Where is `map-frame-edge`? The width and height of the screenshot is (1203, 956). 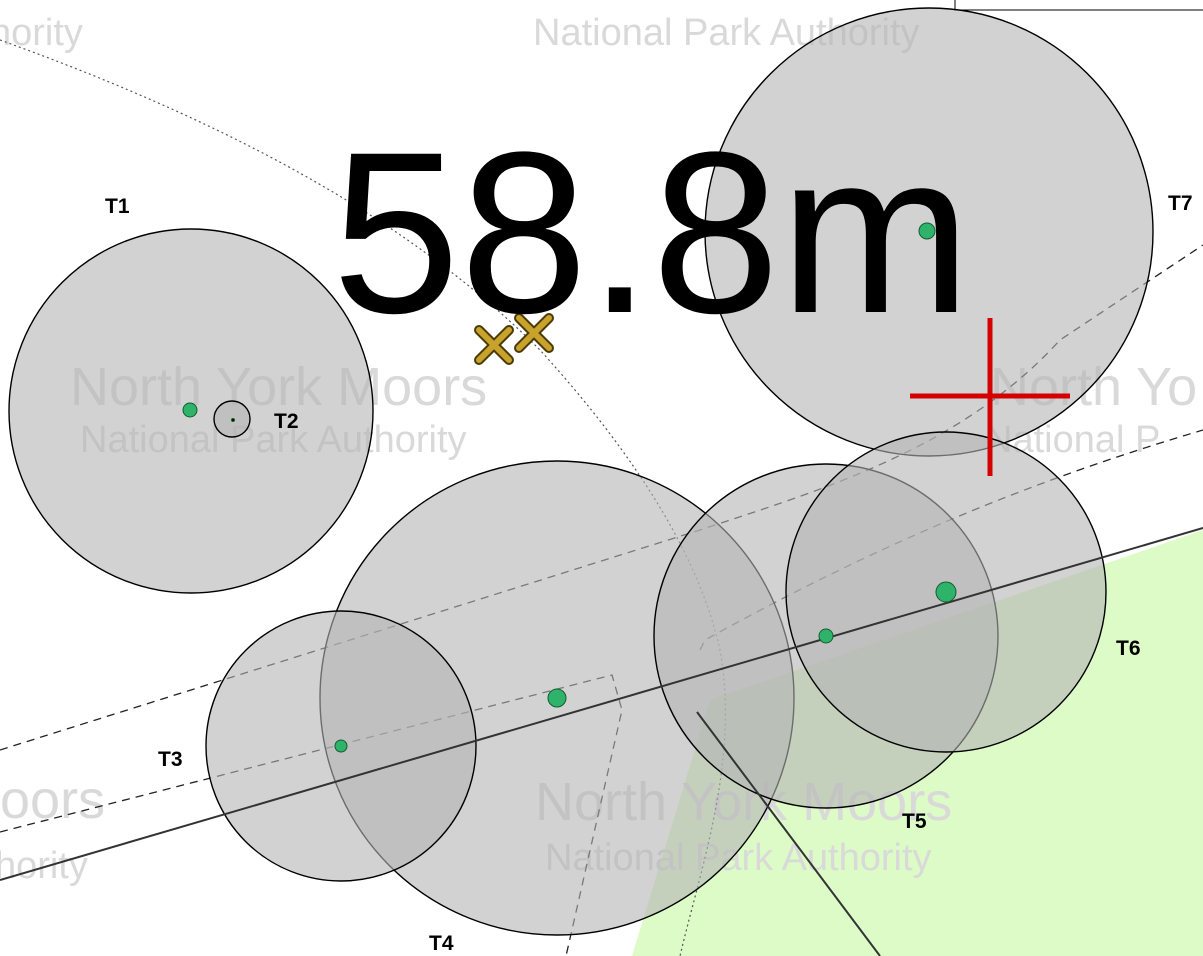 map-frame-edge is located at coordinates (1078, 5).